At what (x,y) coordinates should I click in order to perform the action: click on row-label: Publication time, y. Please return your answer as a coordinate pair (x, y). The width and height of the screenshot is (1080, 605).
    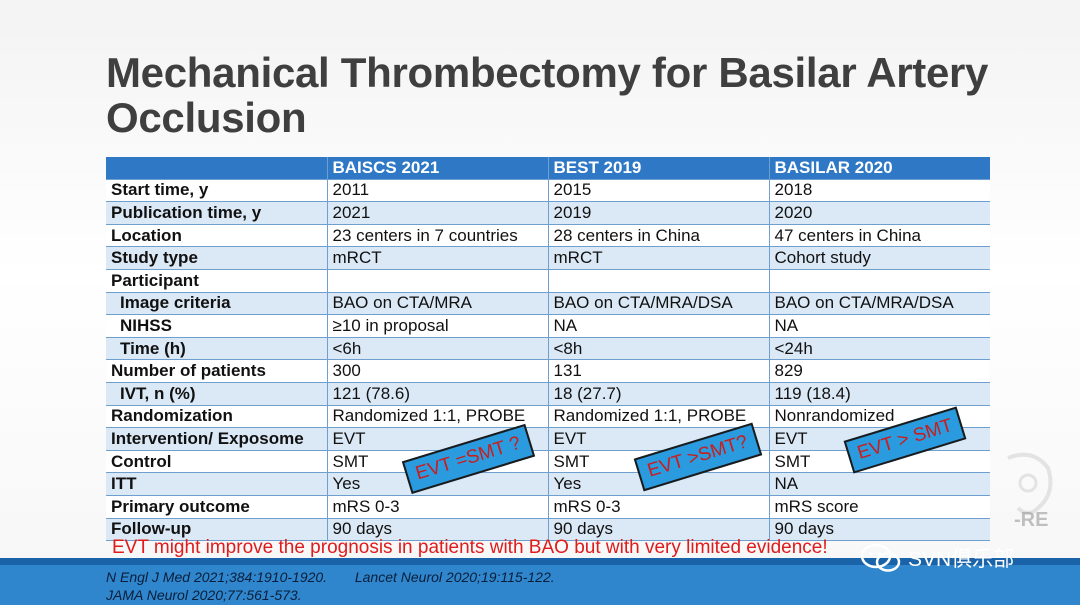
    Looking at the image, I should click on (216, 213).